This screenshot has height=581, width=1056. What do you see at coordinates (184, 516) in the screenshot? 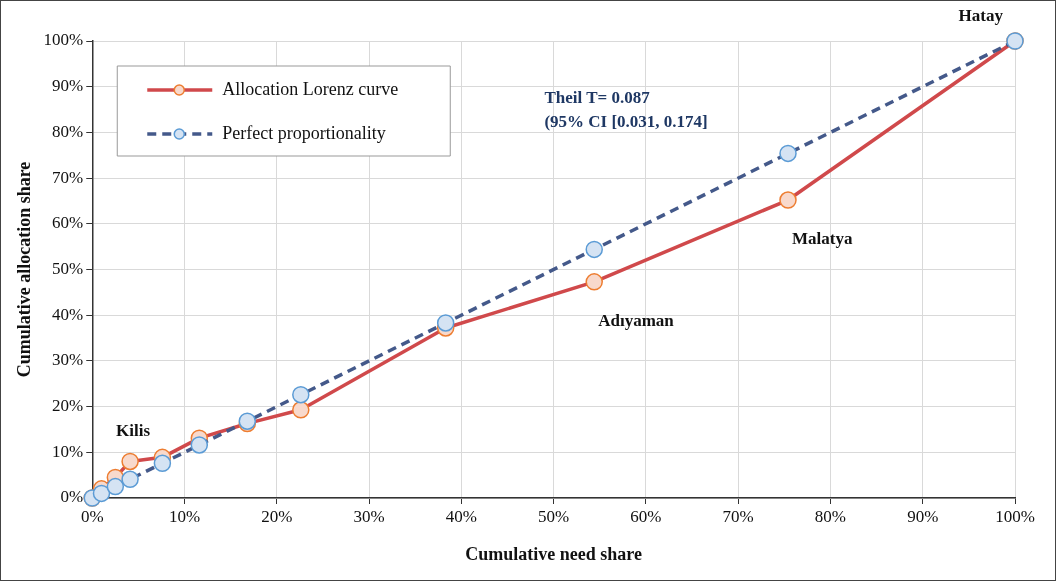
I see `x-tick-label: 10%` at bounding box center [184, 516].